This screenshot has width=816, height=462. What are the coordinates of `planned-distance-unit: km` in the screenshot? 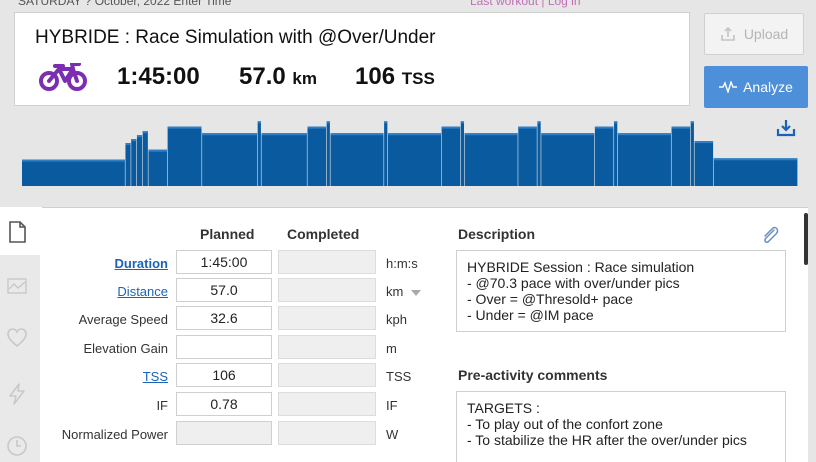 It's located at (304, 78).